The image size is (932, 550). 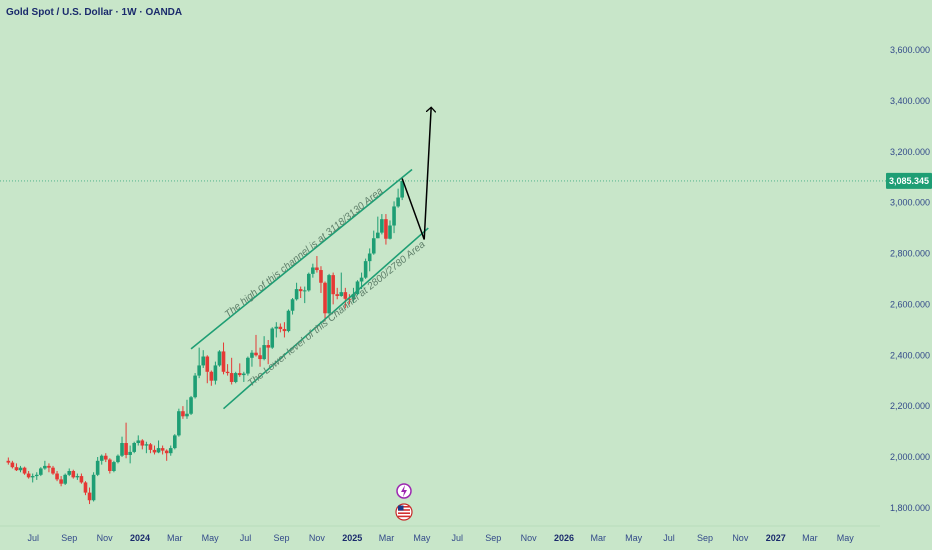 I want to click on time-tick-label: 2027, so click(x=776, y=538).